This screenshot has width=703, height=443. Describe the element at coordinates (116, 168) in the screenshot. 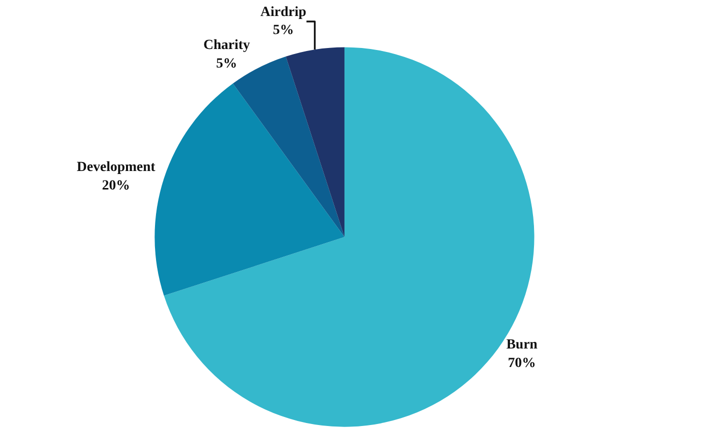

I see `slice-label: Development` at that location.